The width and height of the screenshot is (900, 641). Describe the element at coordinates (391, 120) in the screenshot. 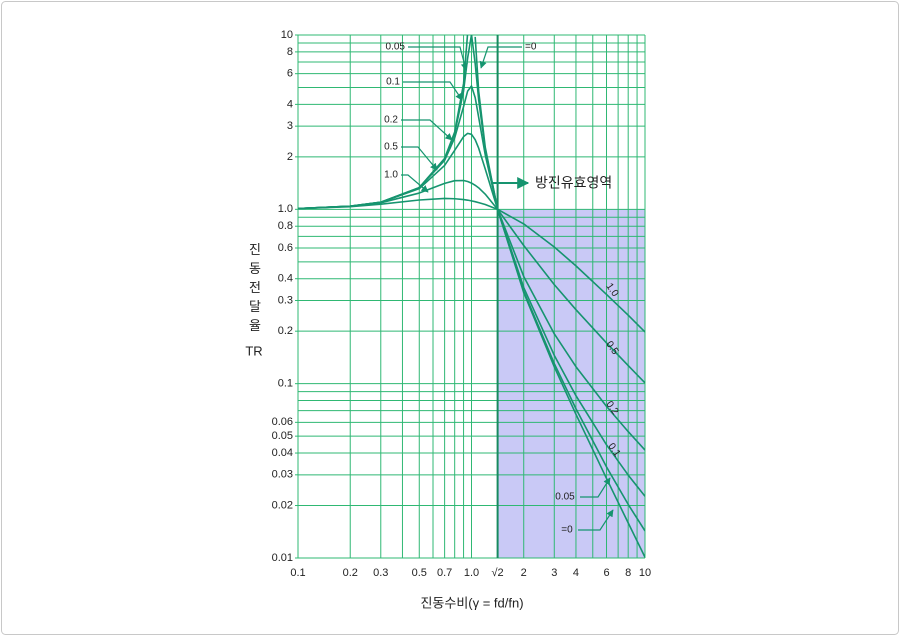

I see `legend-label: 0.2` at that location.